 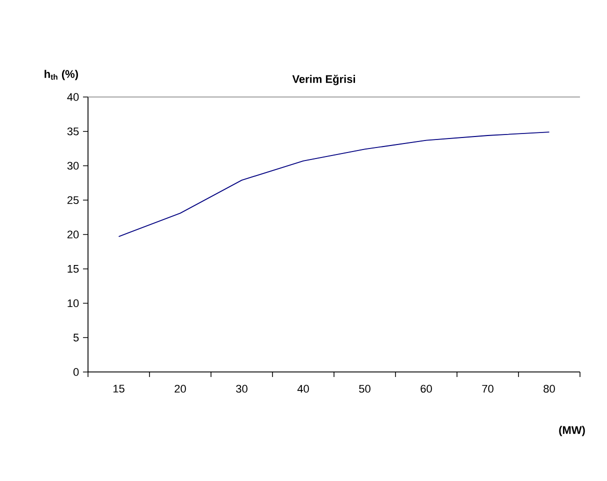 What do you see at coordinates (73, 269) in the screenshot?
I see `y-tick-label: 15` at bounding box center [73, 269].